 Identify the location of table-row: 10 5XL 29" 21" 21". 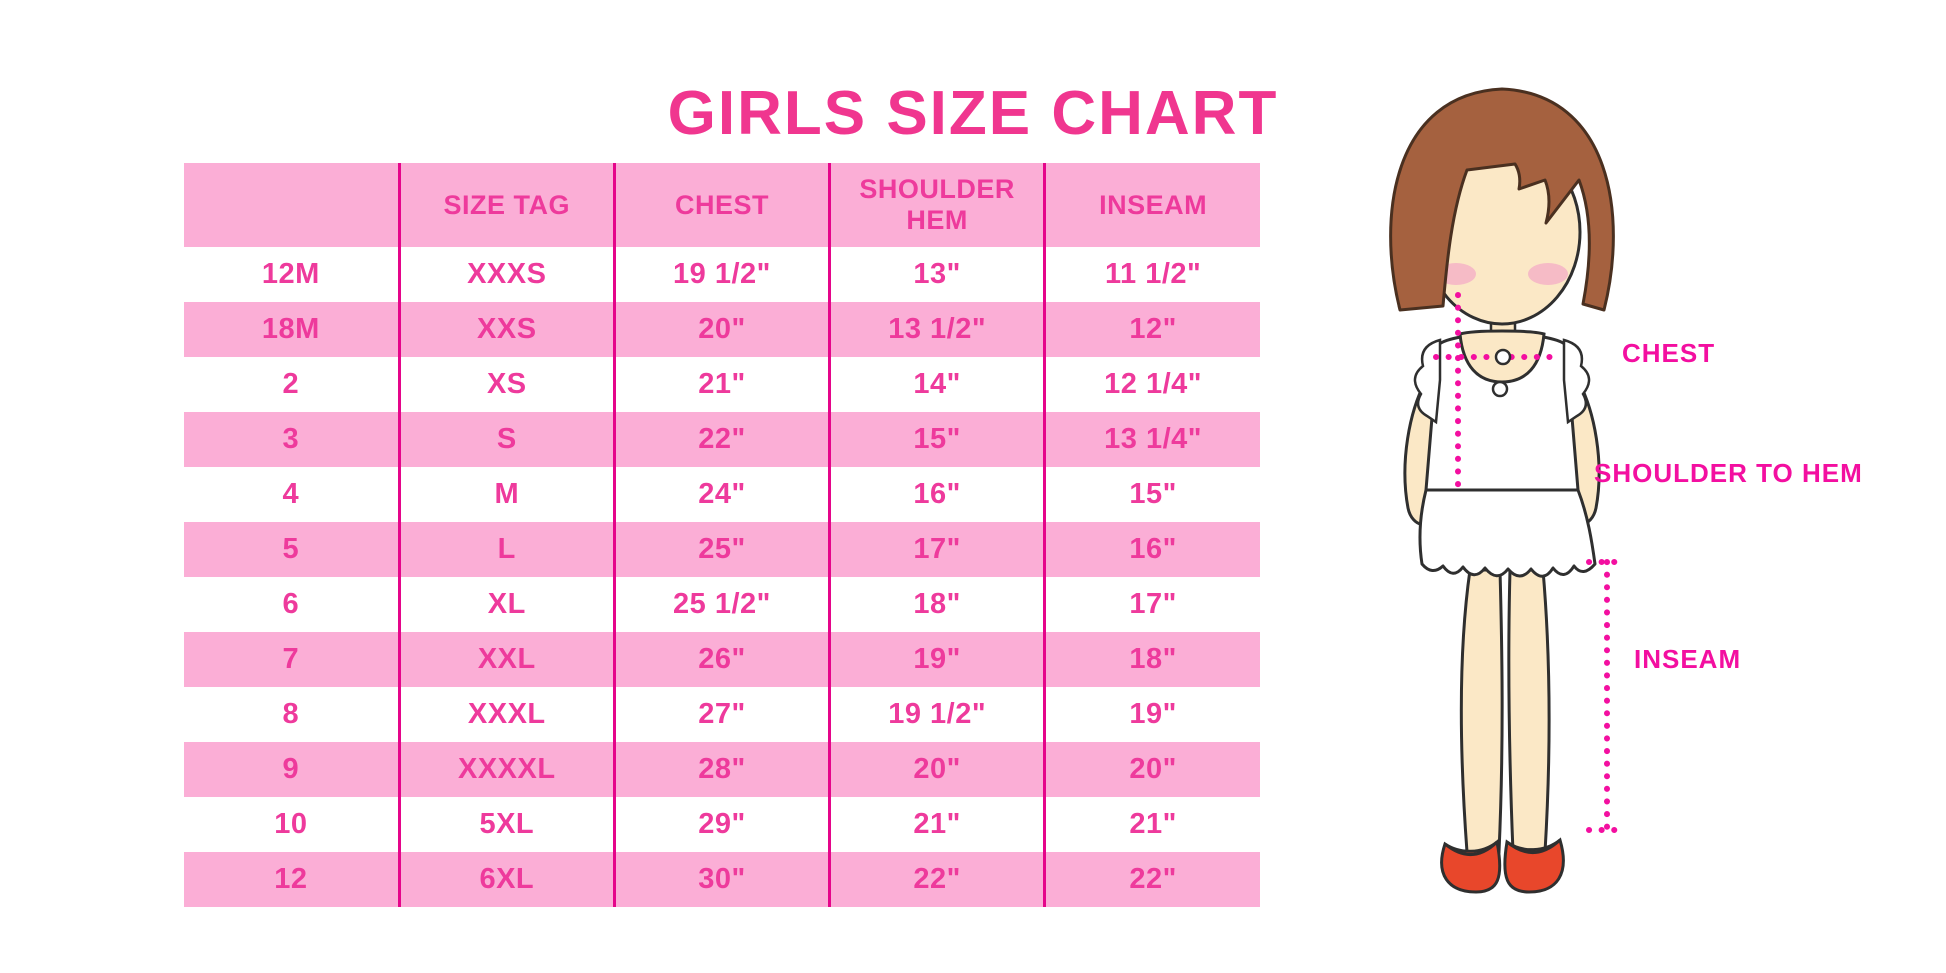
(722, 824).